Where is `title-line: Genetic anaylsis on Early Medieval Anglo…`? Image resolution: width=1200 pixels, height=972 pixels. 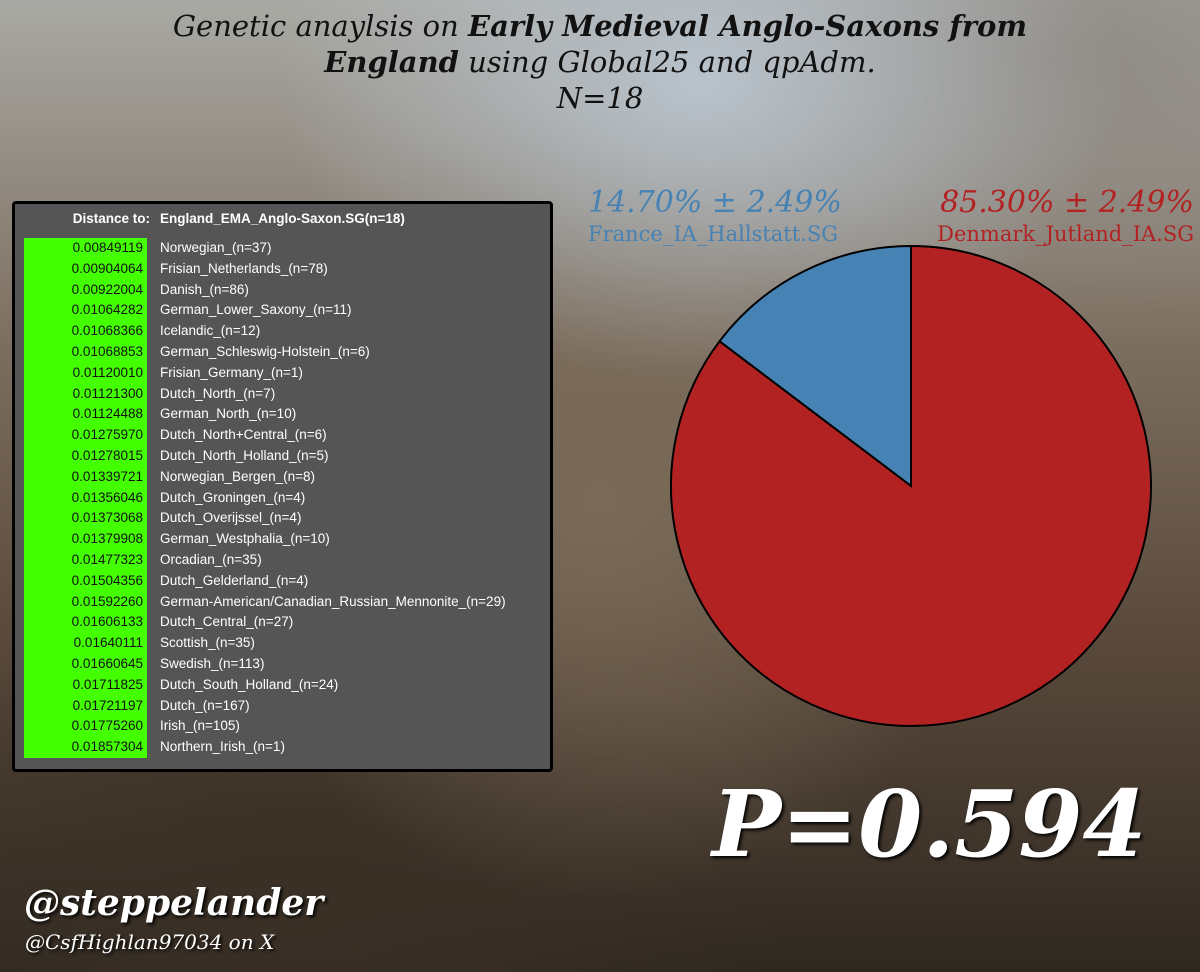 title-line: Genetic anaylsis on Early Medieval Anglo… is located at coordinates (600, 26).